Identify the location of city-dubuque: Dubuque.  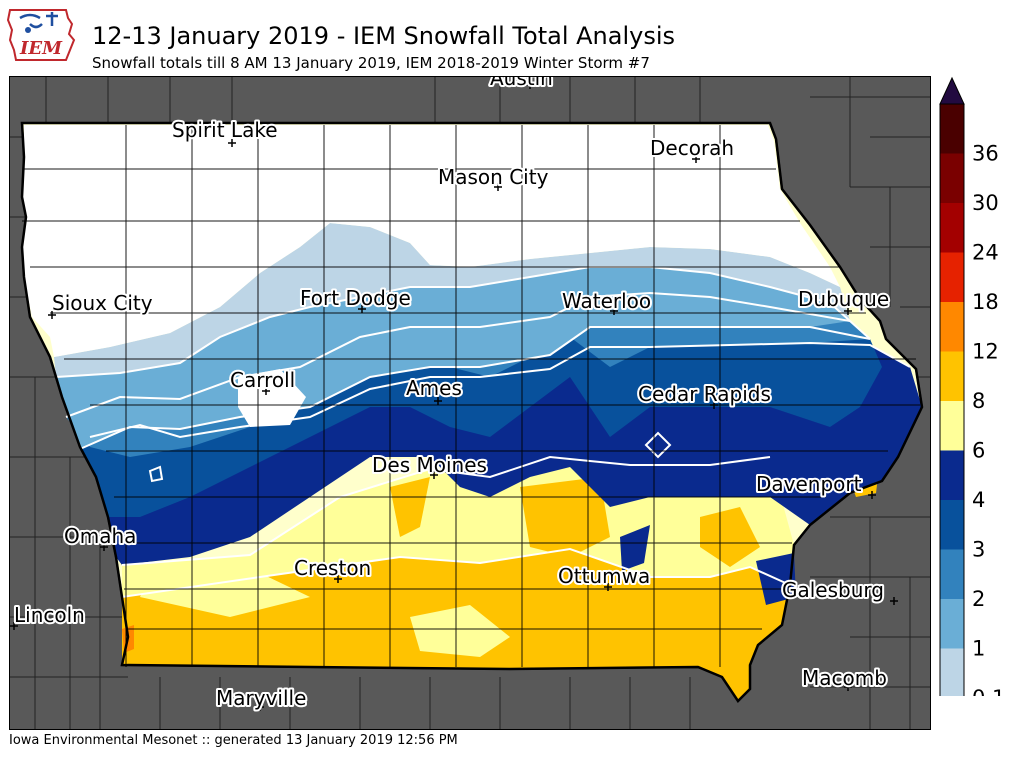
(843, 300).